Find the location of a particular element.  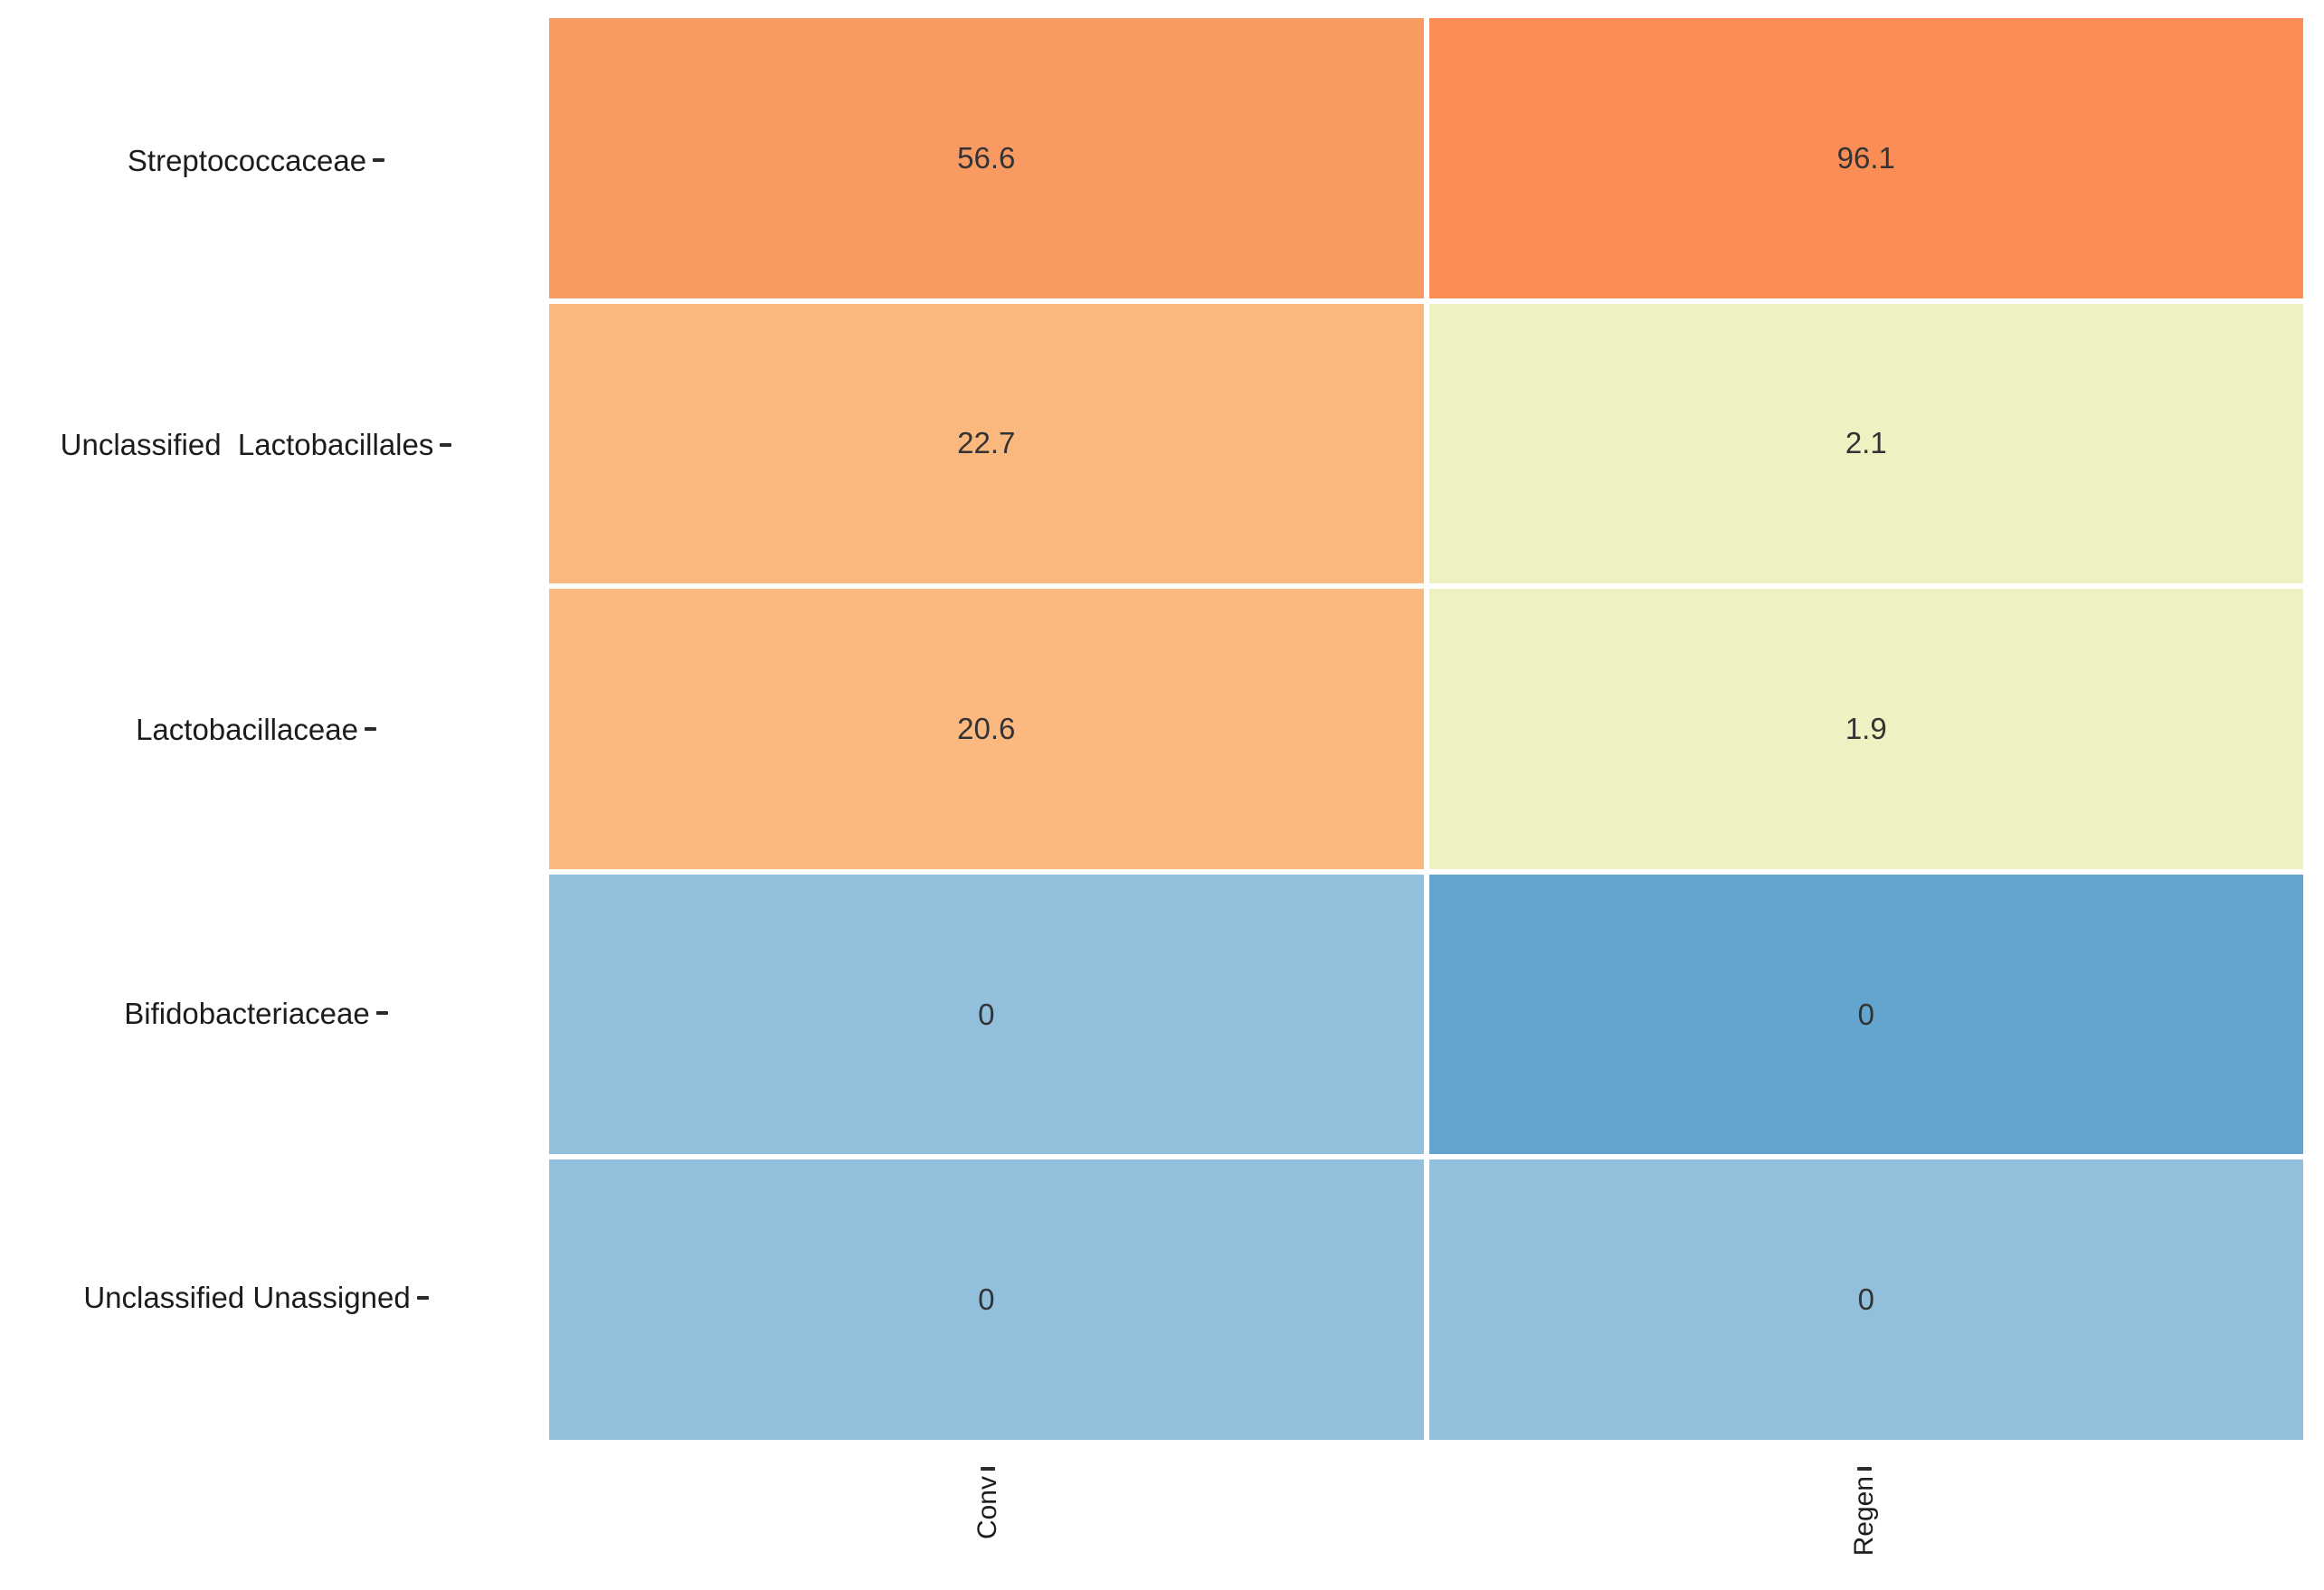

row-label: Streptococcaceae is located at coordinates (247, 160).